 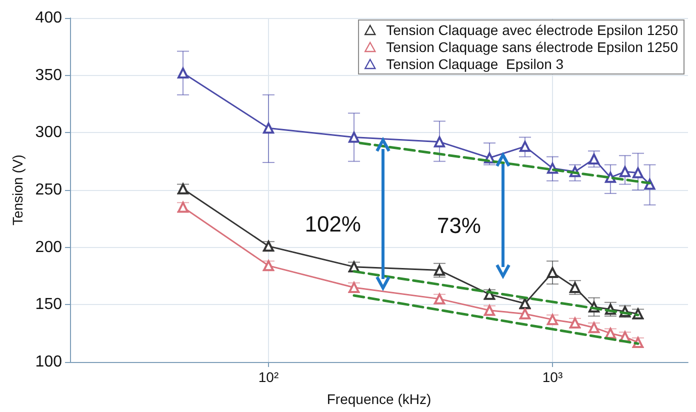 I want to click on y-tick-label: 300, so click(x=48, y=133).